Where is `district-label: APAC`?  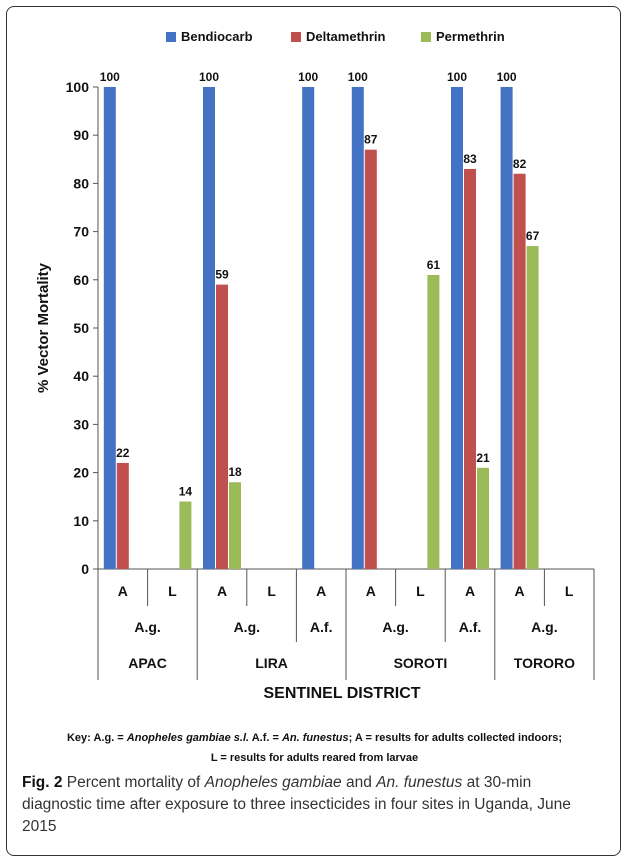
district-label: APAC is located at coordinates (147, 663).